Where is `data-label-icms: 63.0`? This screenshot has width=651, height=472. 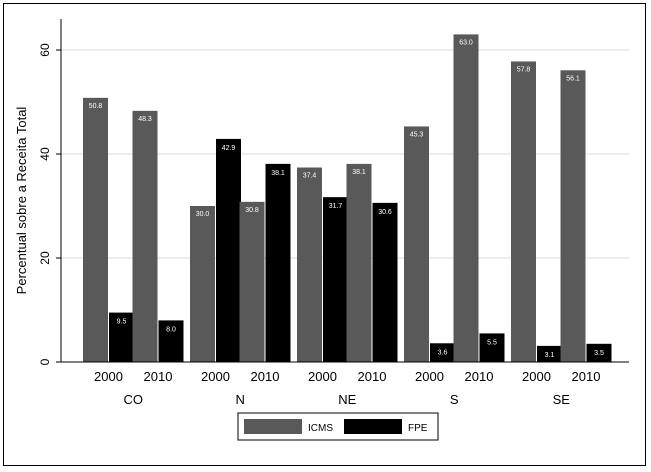 data-label-icms: 63.0 is located at coordinates (466, 42).